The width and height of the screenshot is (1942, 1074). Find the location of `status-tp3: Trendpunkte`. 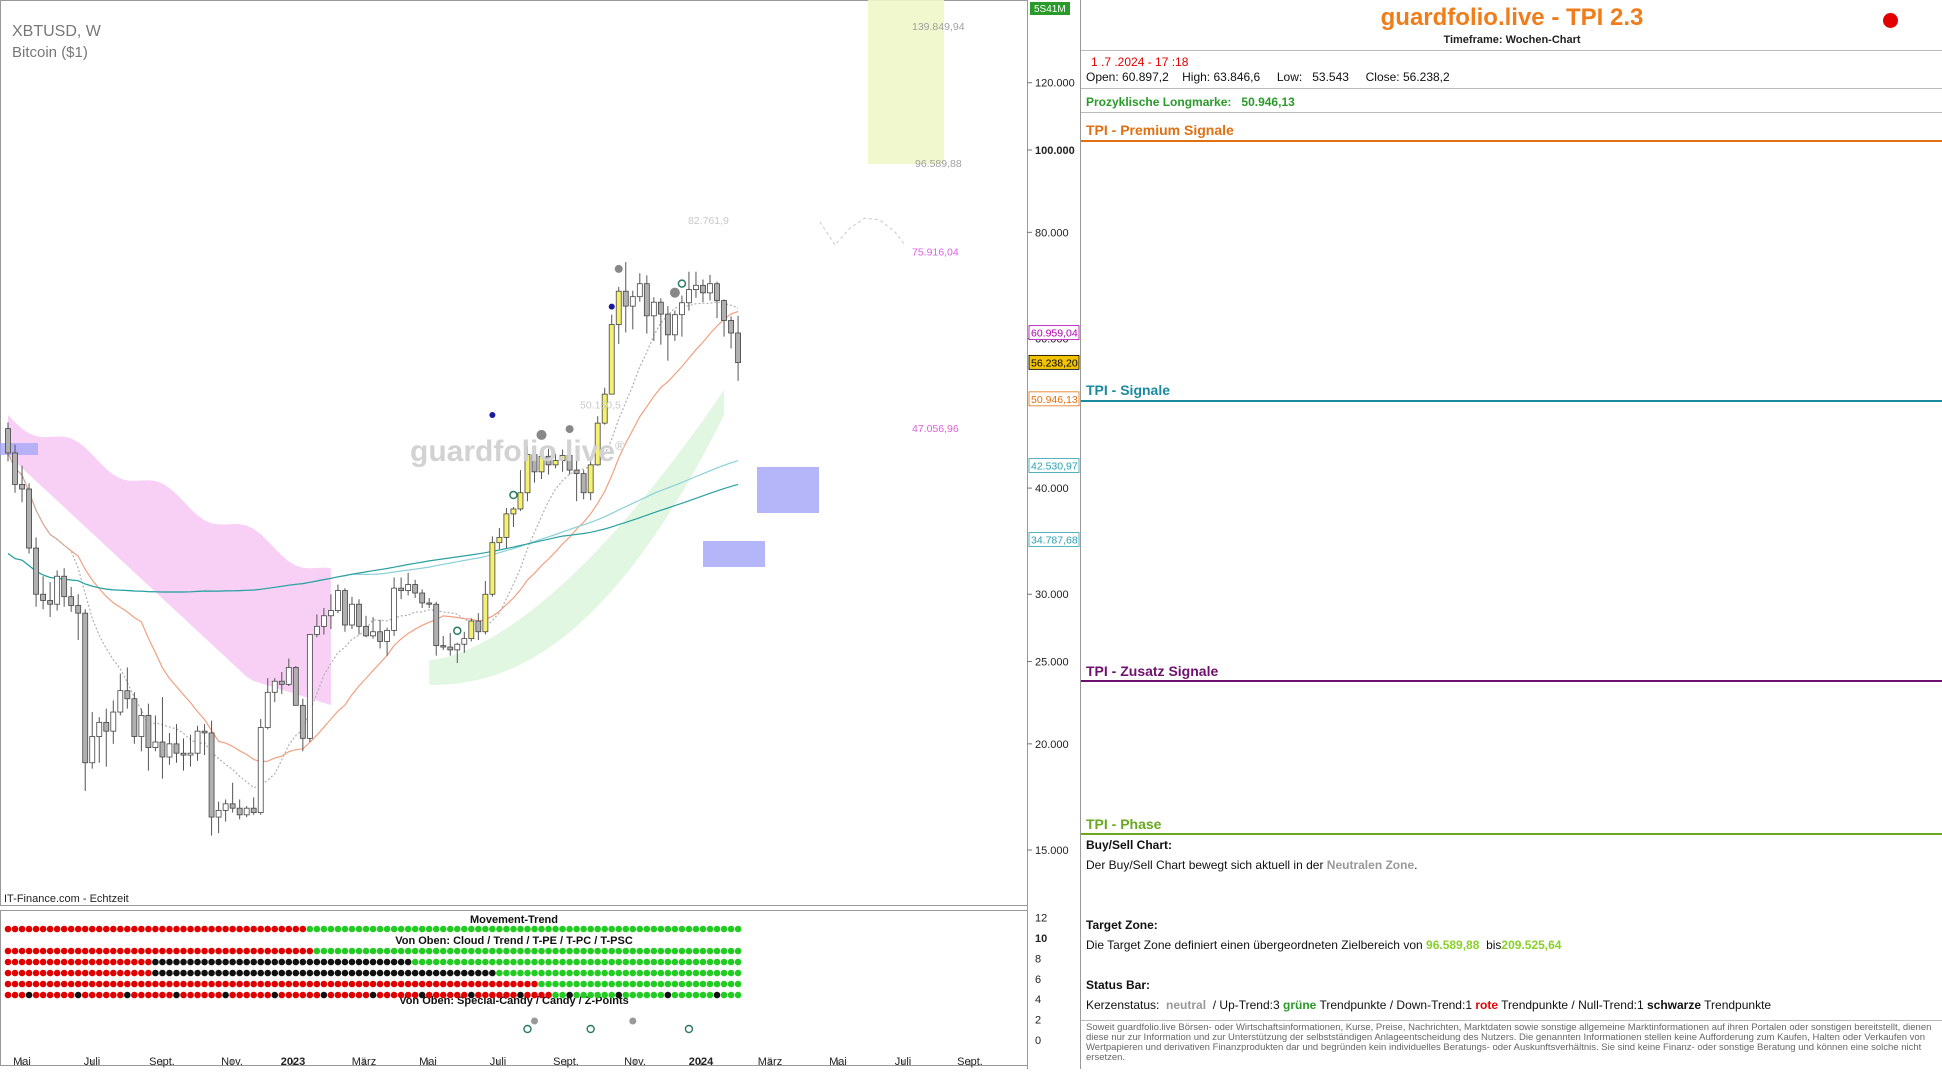

status-tp3: Trendpunkte is located at coordinates (1738, 1005).